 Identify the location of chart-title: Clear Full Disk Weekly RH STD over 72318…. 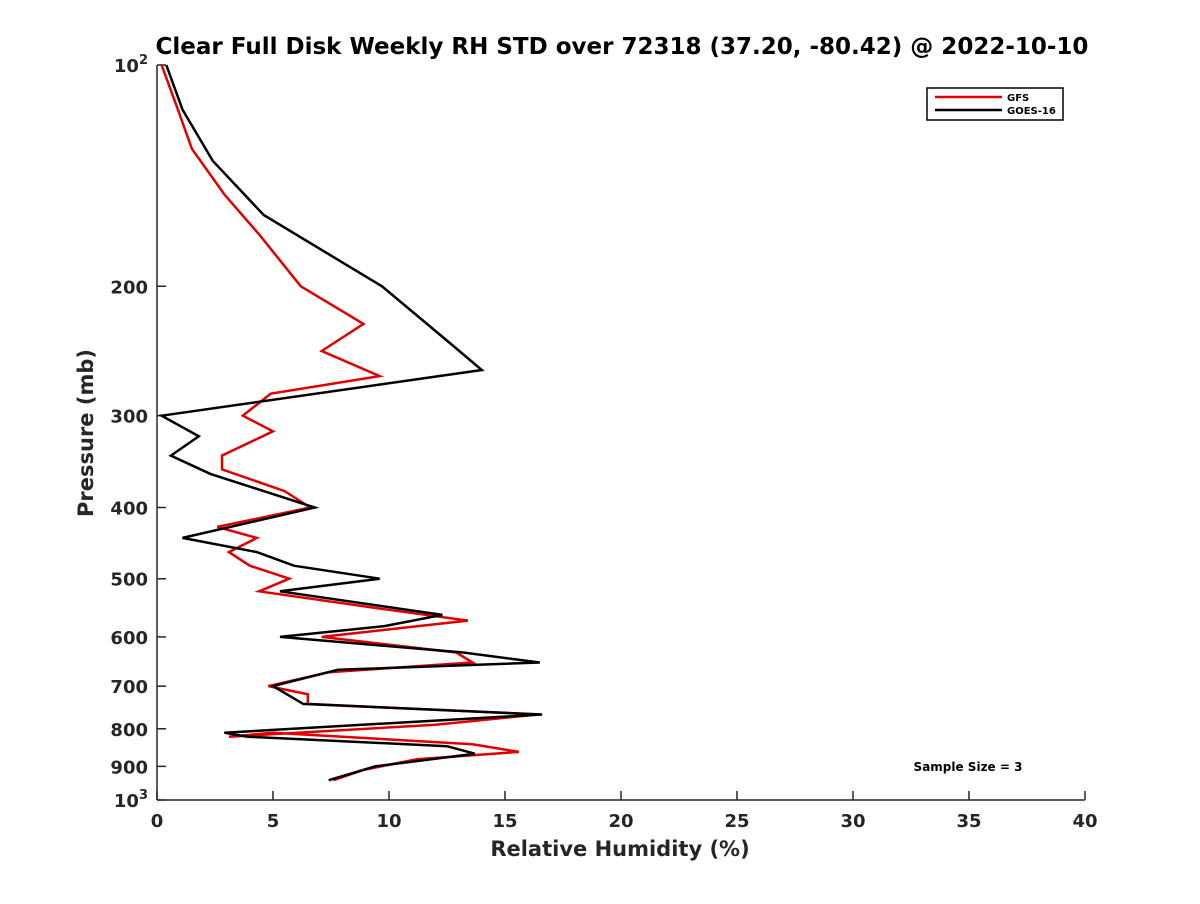
(622, 47).